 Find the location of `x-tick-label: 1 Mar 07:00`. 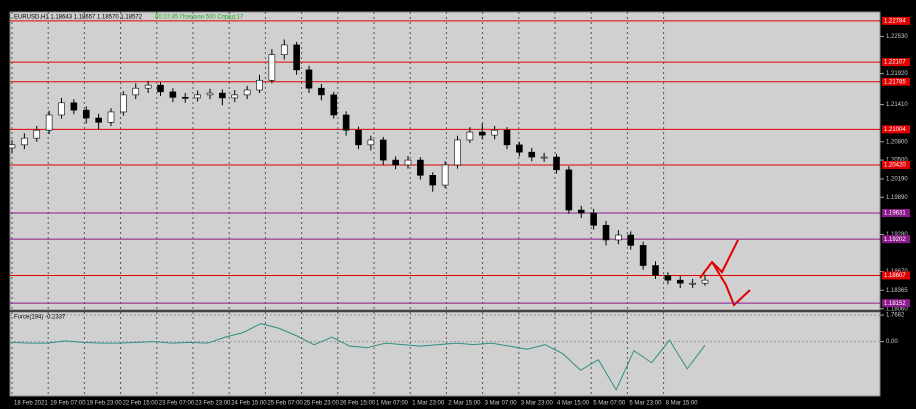

x-tick-label: 1 Mar 07:00 is located at coordinates (392, 404).